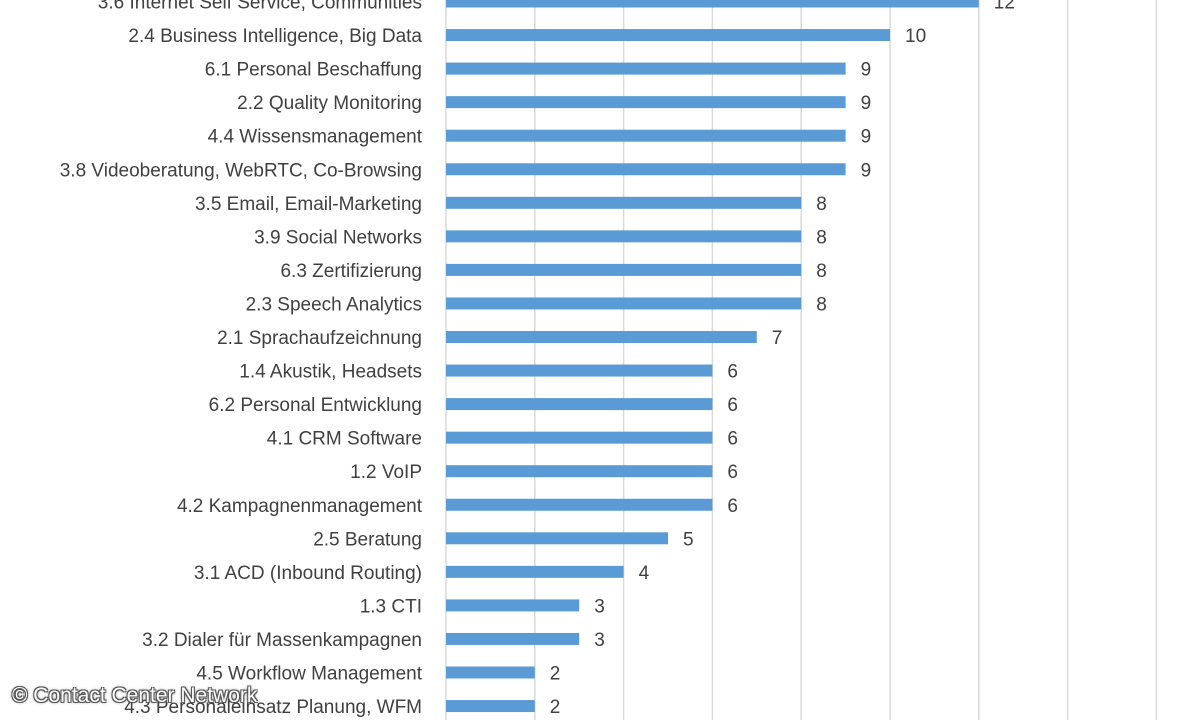 This screenshot has height=720, width=1200. Describe the element at coordinates (330, 372) in the screenshot. I see `category-label: 1.4 Akustik, Headsets` at that location.